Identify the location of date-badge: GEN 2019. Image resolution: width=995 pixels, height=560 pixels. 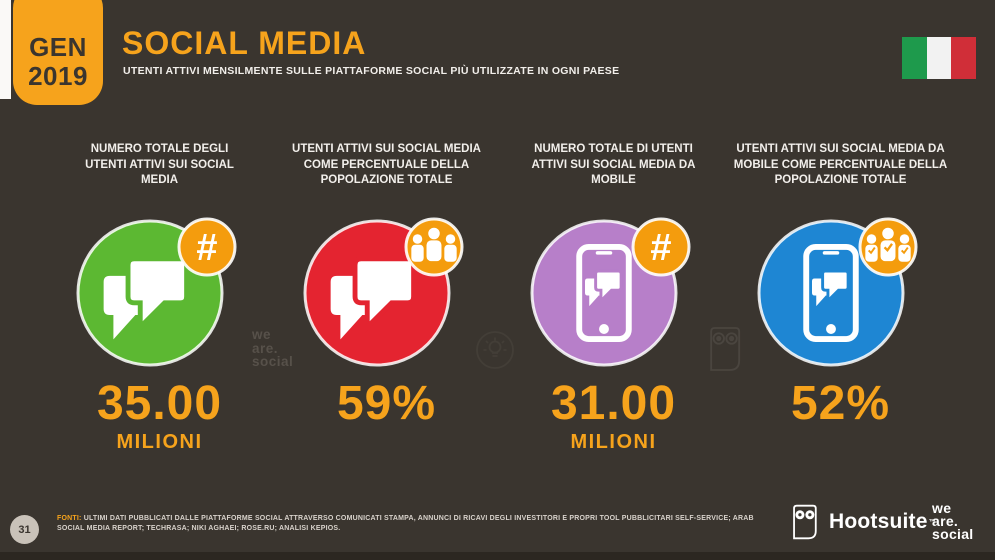
(58, 52).